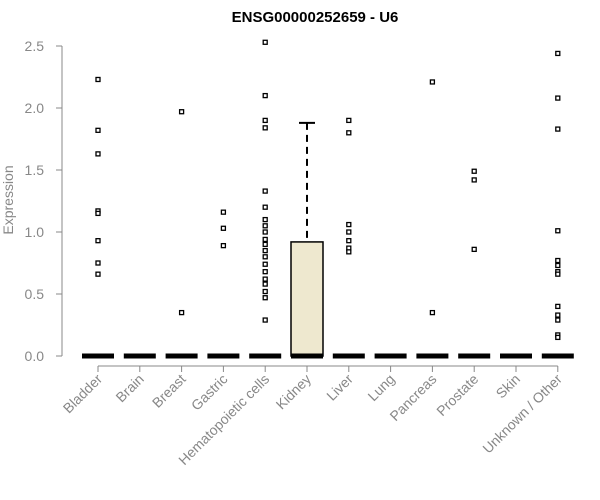 Image resolution: width=600 pixels, height=500 pixels. Describe the element at coordinates (83, 394) in the screenshot. I see `x-tick-label: Bladder` at that location.